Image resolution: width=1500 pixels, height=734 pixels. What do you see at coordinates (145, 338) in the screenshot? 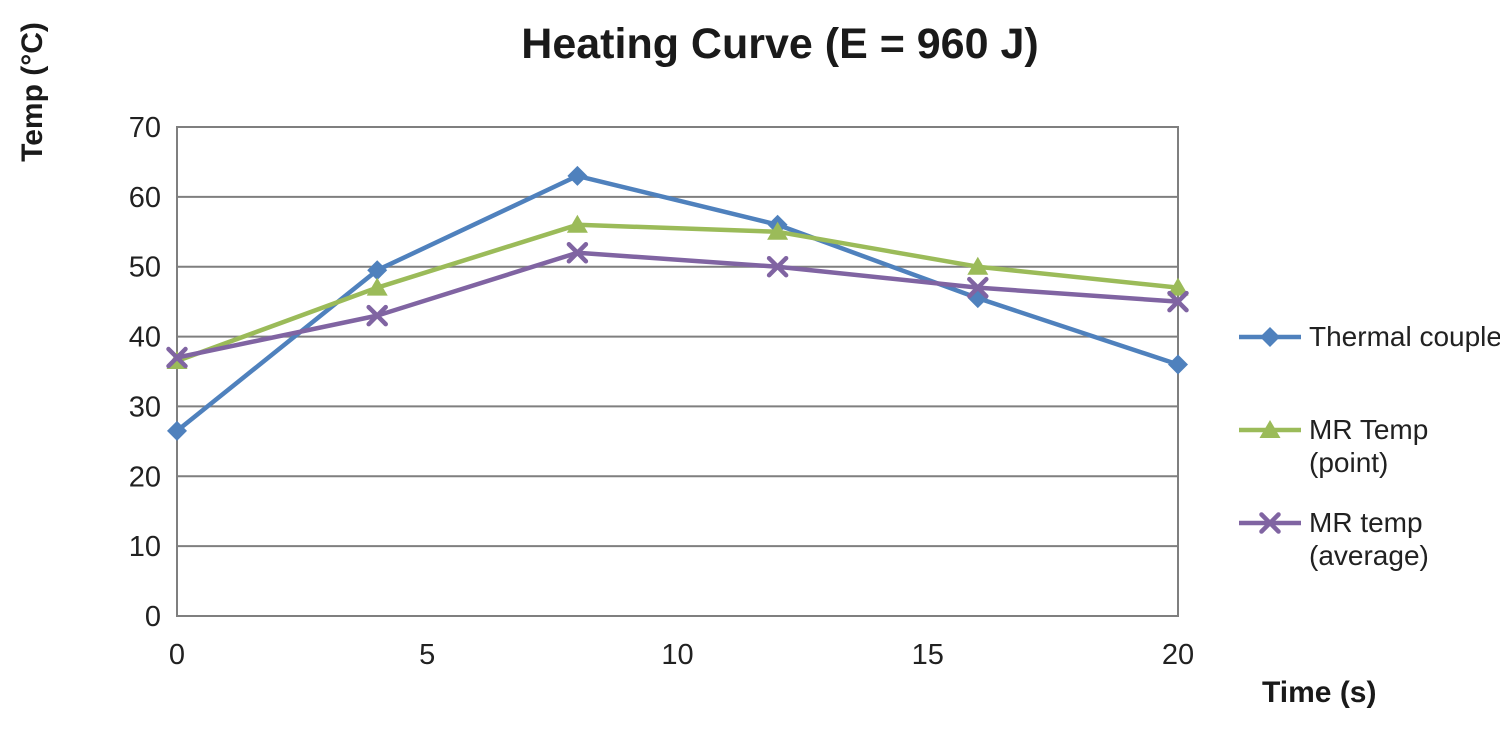
I see `y-tick-label: 40` at bounding box center [145, 338].